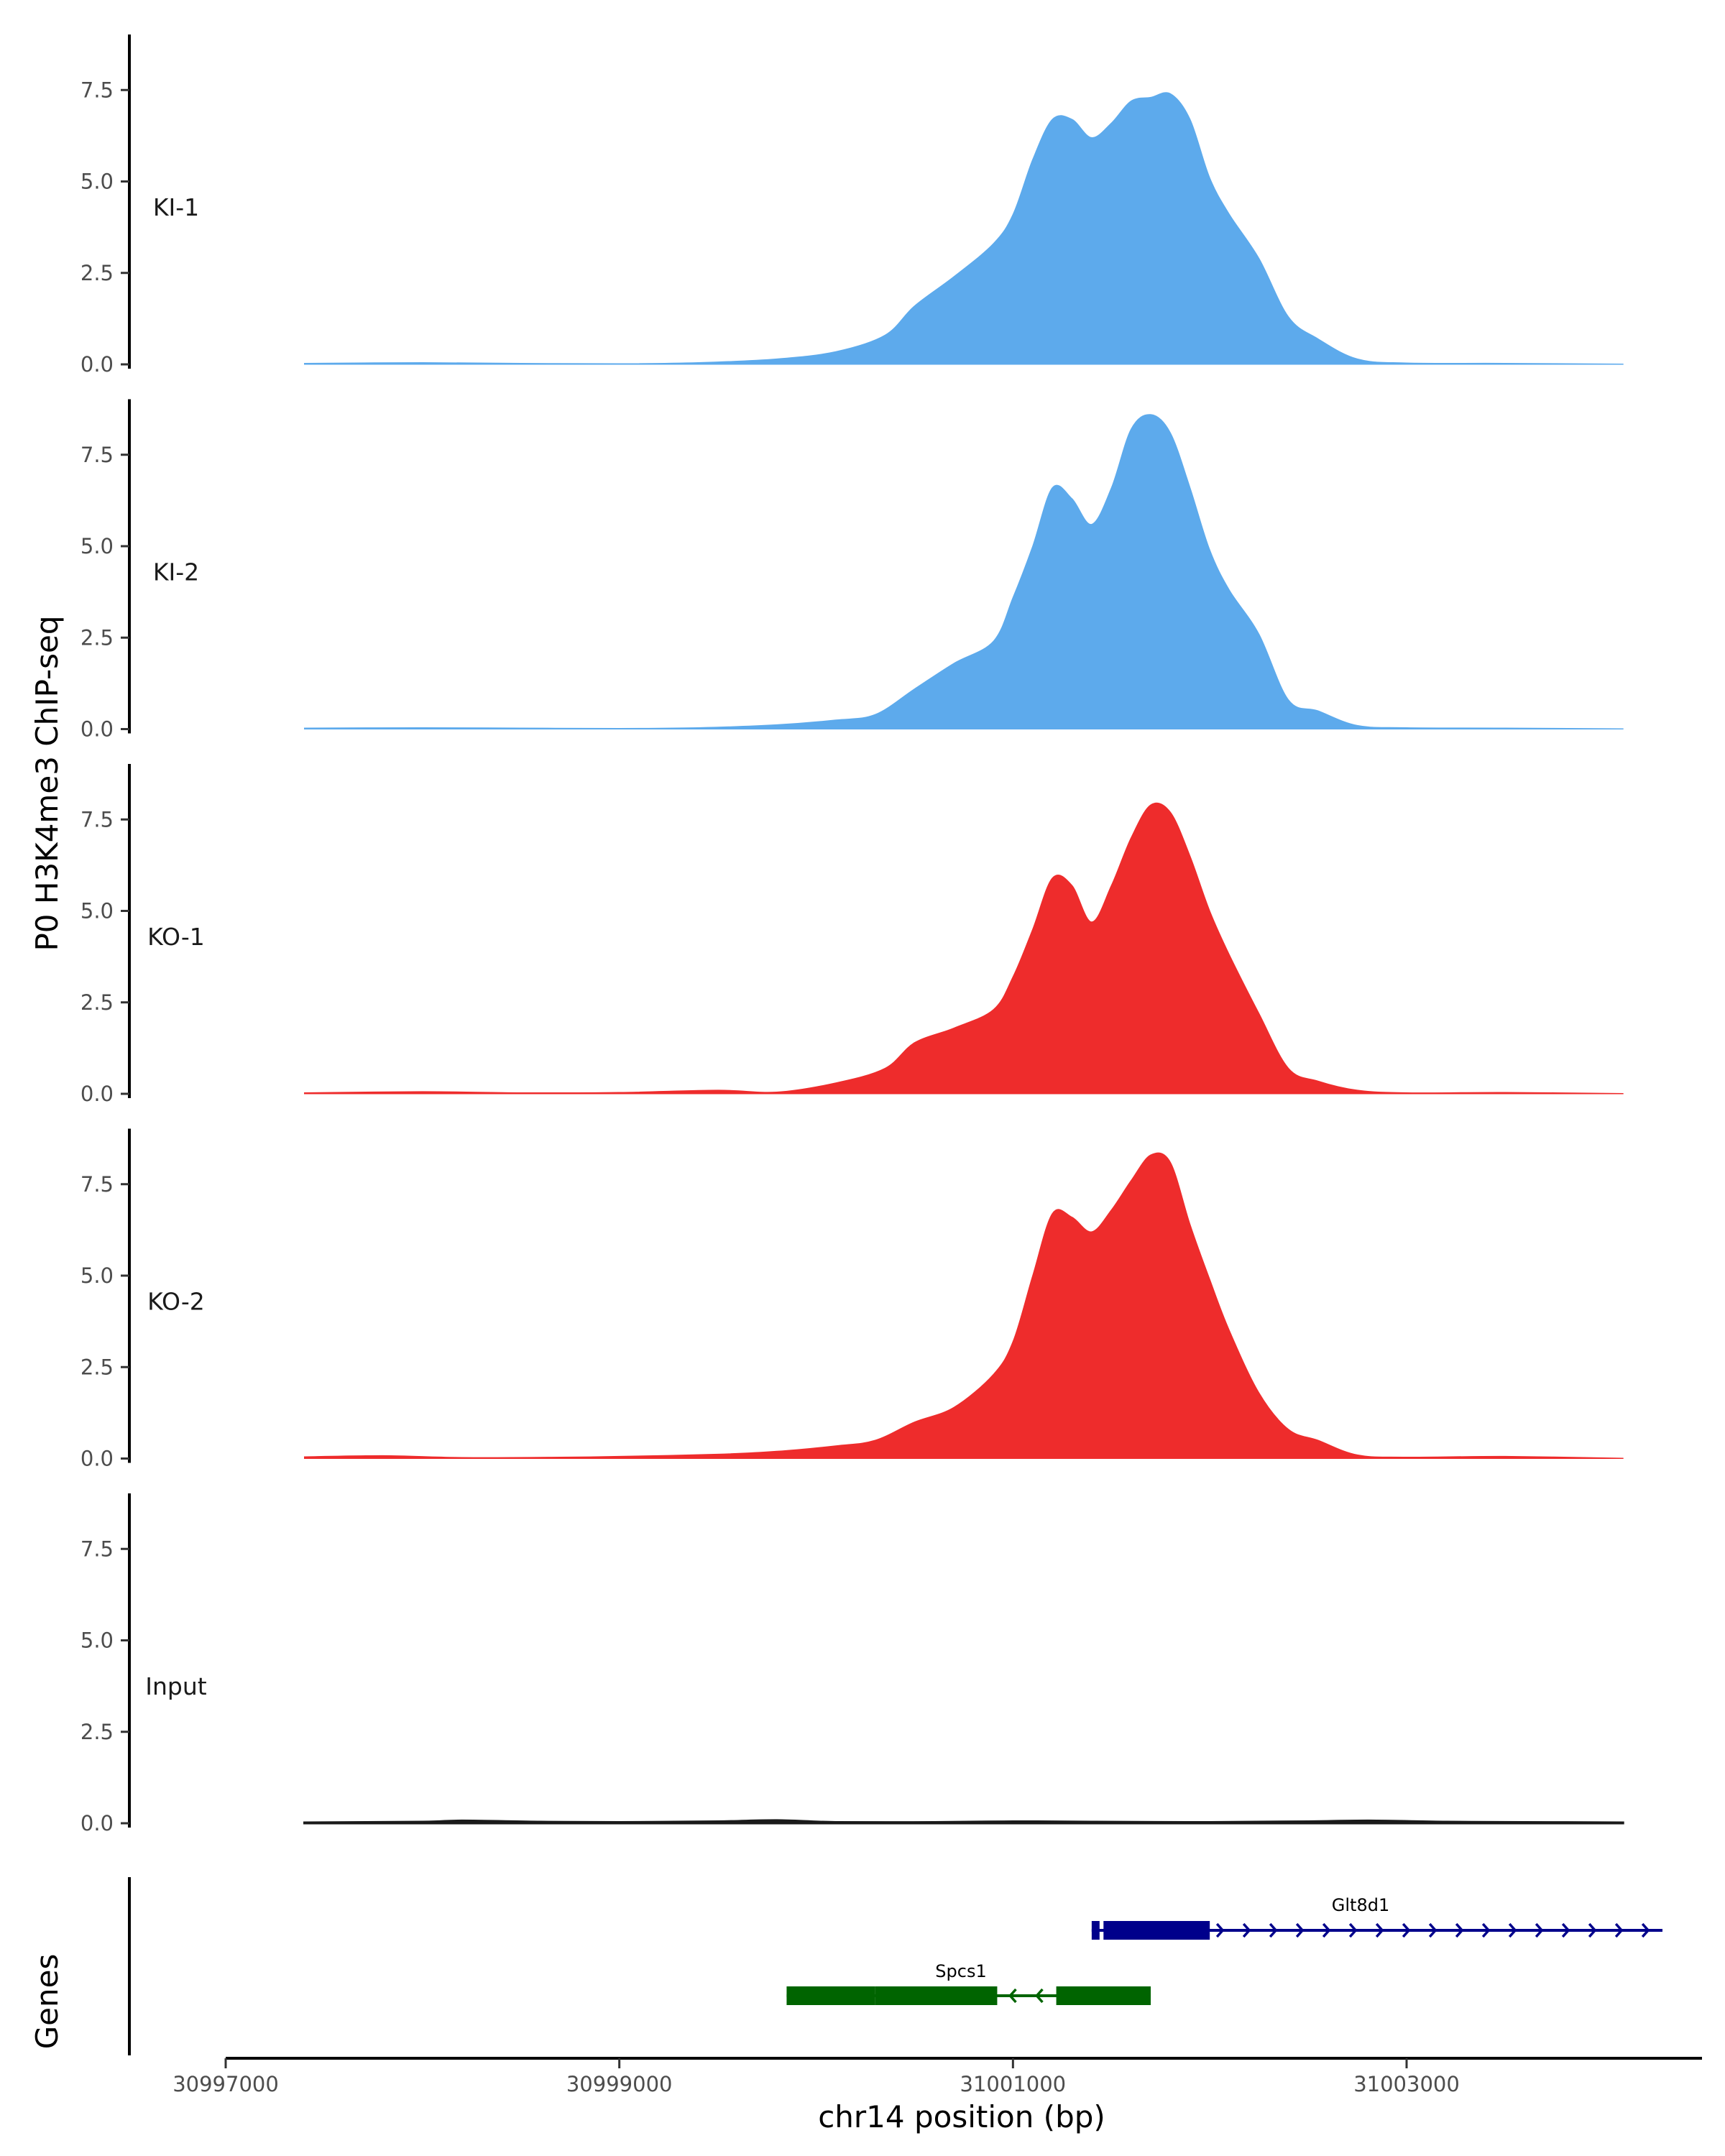 Image resolution: width=1725 pixels, height=2156 pixels. I want to click on gene-spcs1: Spcs1, so click(968, 1983).